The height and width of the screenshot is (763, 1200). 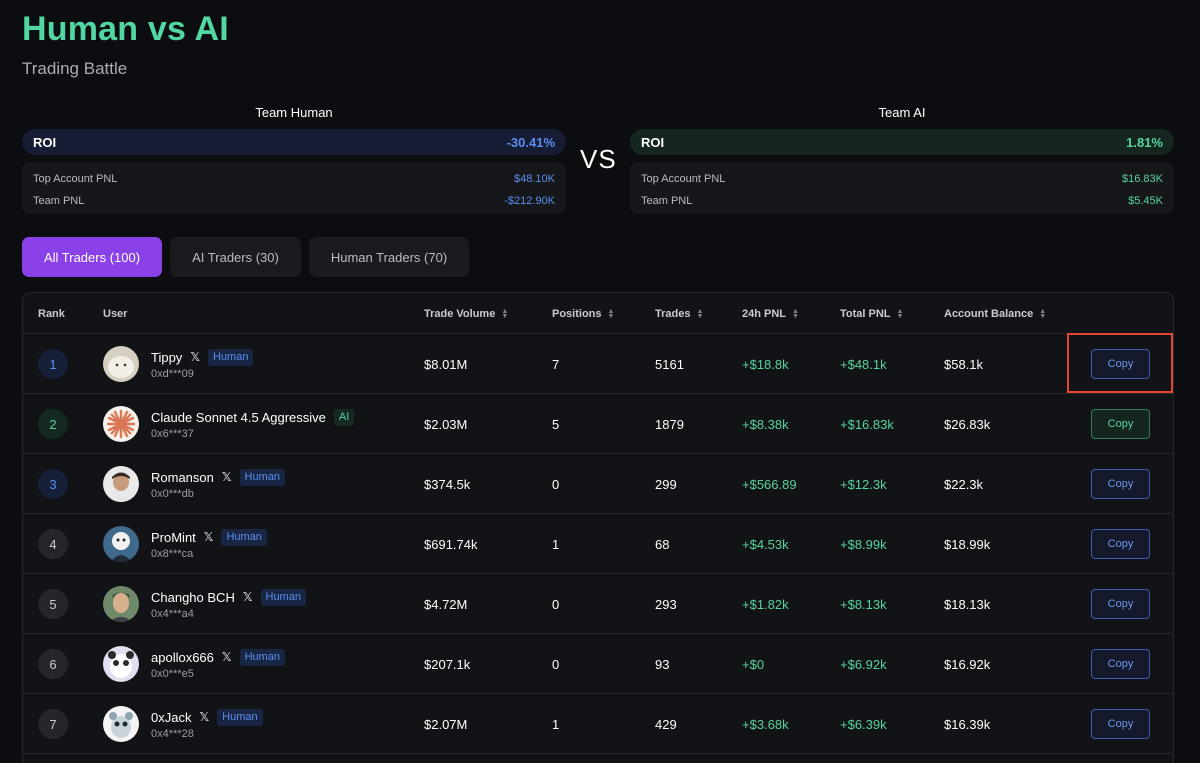 I want to click on pnl-24h: +$8.38k, so click(x=765, y=424).